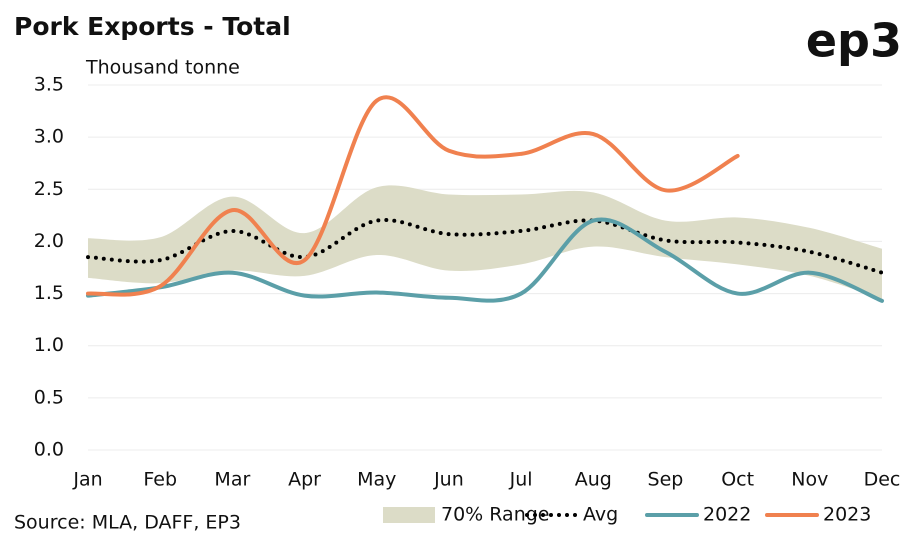 Image resolution: width=918 pixels, height=541 pixels. I want to click on legend-label: Avg, so click(600, 515).